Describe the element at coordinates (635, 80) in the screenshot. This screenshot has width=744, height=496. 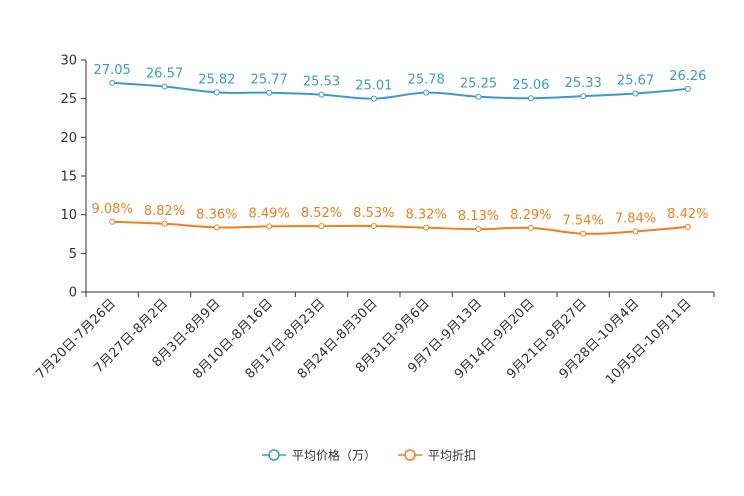
I see `data-label: 25.67` at that location.